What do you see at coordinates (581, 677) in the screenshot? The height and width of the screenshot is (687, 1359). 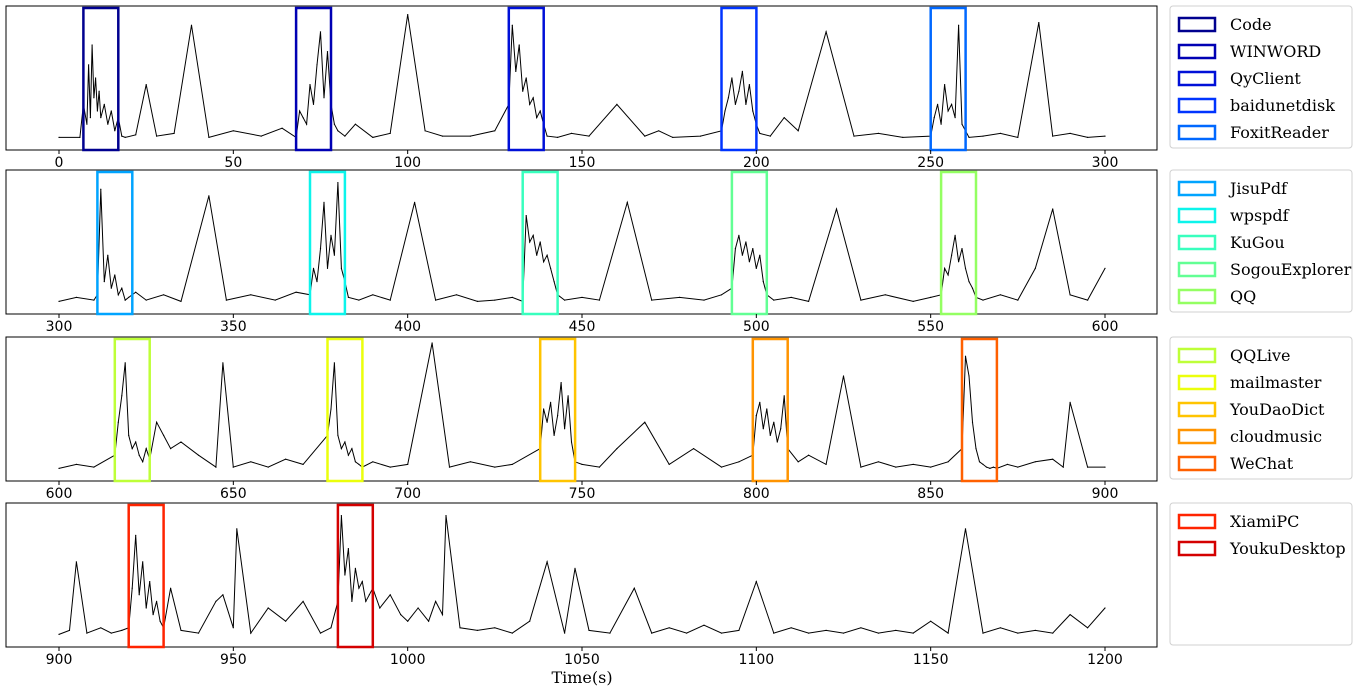 I see `x-axis-label: Time(s)` at bounding box center [581, 677].